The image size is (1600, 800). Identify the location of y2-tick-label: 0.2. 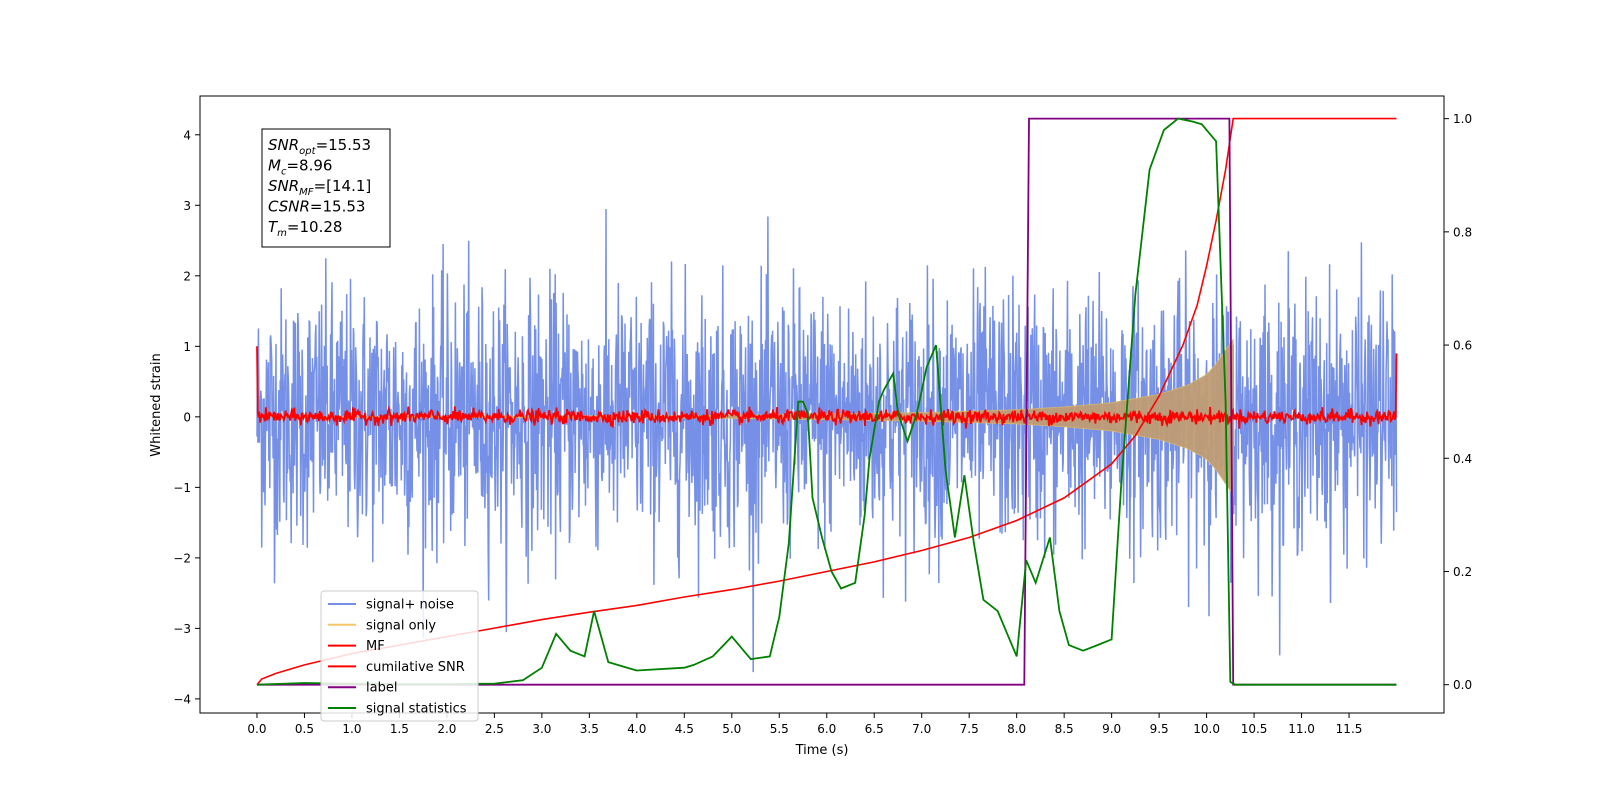
(1462, 572).